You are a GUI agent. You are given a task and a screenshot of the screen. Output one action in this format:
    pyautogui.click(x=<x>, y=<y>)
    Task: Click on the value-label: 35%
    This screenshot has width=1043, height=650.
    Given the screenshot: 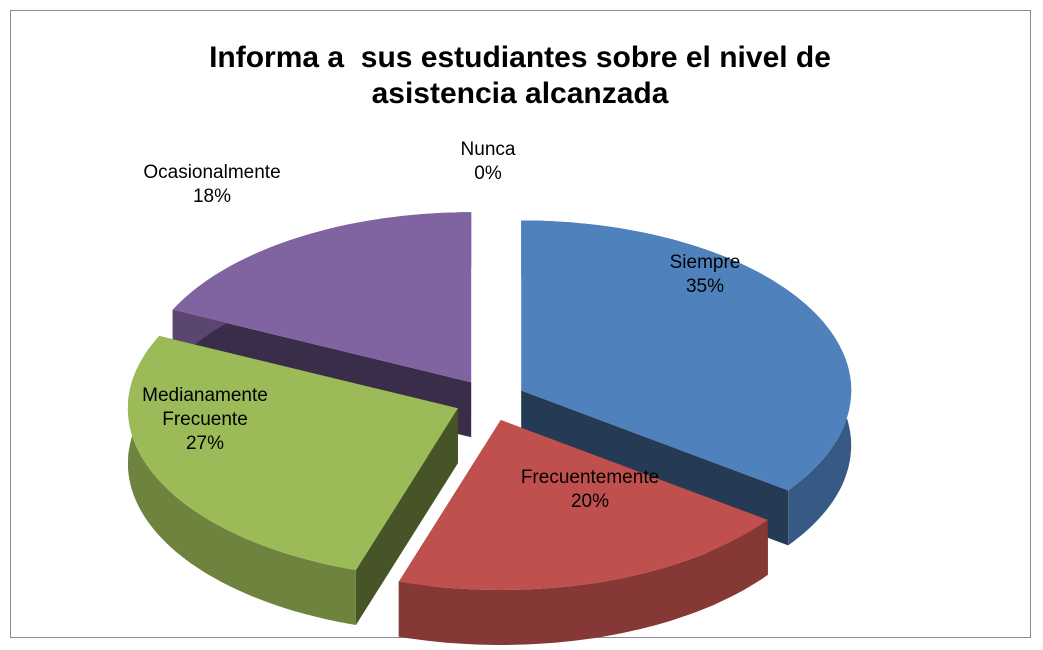 What is the action you would take?
    pyautogui.click(x=705, y=286)
    